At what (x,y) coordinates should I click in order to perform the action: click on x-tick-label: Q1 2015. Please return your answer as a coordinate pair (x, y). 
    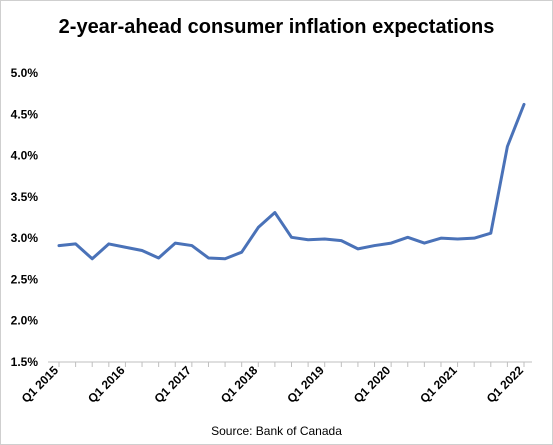
    Looking at the image, I should click on (40, 384).